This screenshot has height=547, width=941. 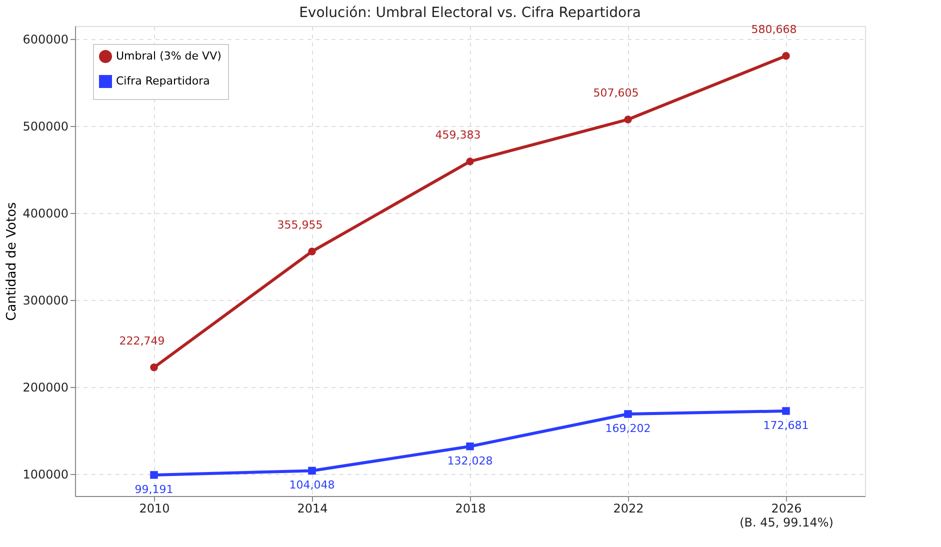 What do you see at coordinates (787, 516) in the screenshot?
I see `x-tick-label: 2026 (B. 45, 99.14%)` at bounding box center [787, 516].